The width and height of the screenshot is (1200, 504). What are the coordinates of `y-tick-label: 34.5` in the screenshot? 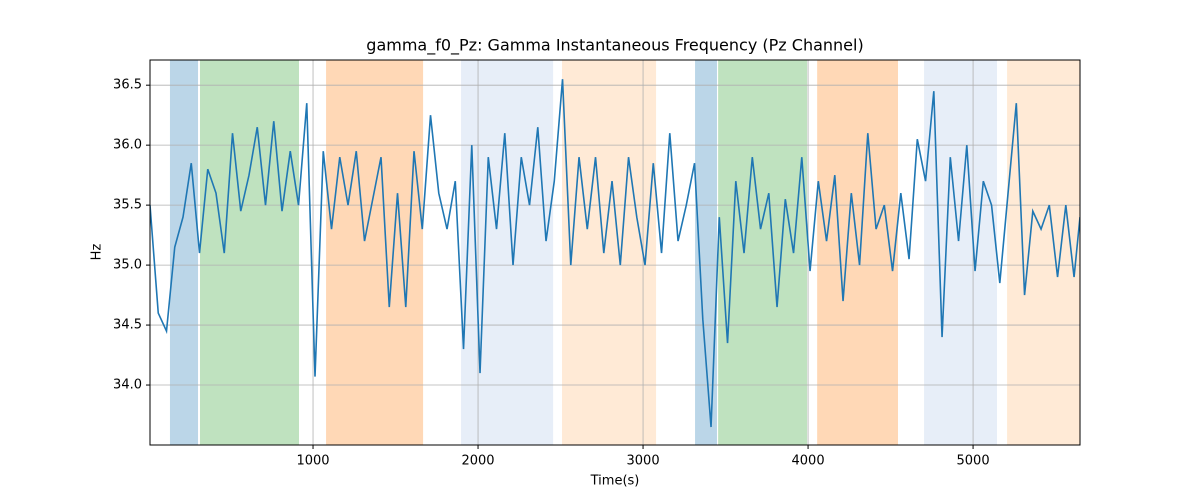 It's located at (127, 325).